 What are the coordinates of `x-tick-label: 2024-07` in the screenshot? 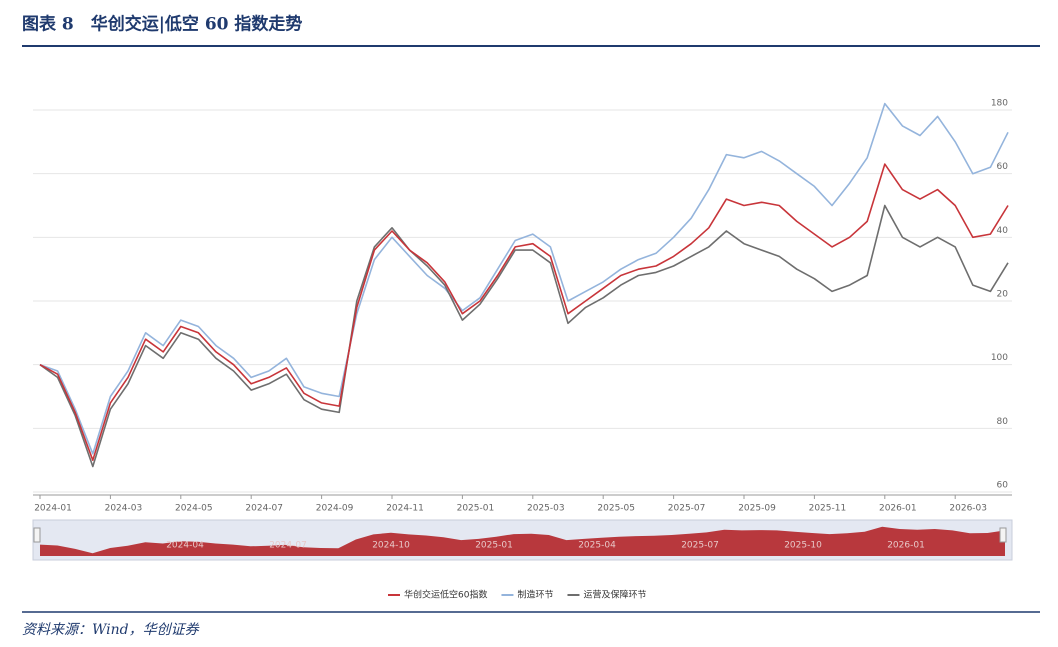 It's located at (264, 509).